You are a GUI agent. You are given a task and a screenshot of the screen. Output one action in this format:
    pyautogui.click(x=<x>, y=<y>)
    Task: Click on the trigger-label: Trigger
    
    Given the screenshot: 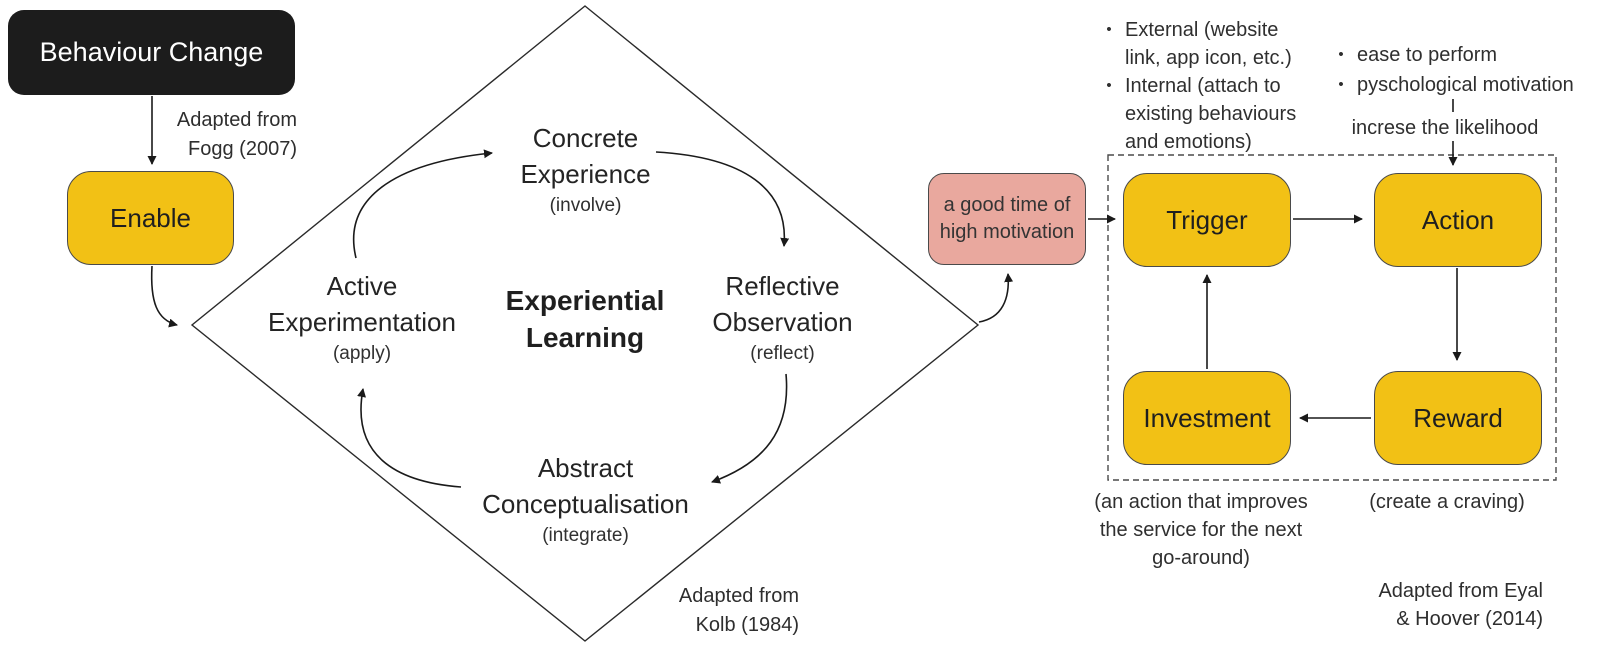 What is the action you would take?
    pyautogui.click(x=1207, y=219)
    